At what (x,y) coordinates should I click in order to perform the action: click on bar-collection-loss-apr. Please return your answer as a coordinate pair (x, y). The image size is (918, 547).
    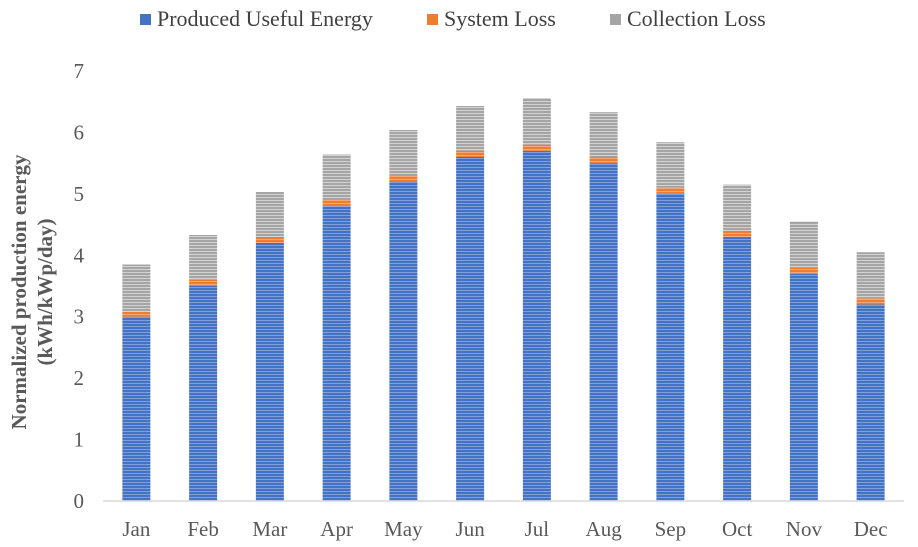
    Looking at the image, I should click on (336, 177).